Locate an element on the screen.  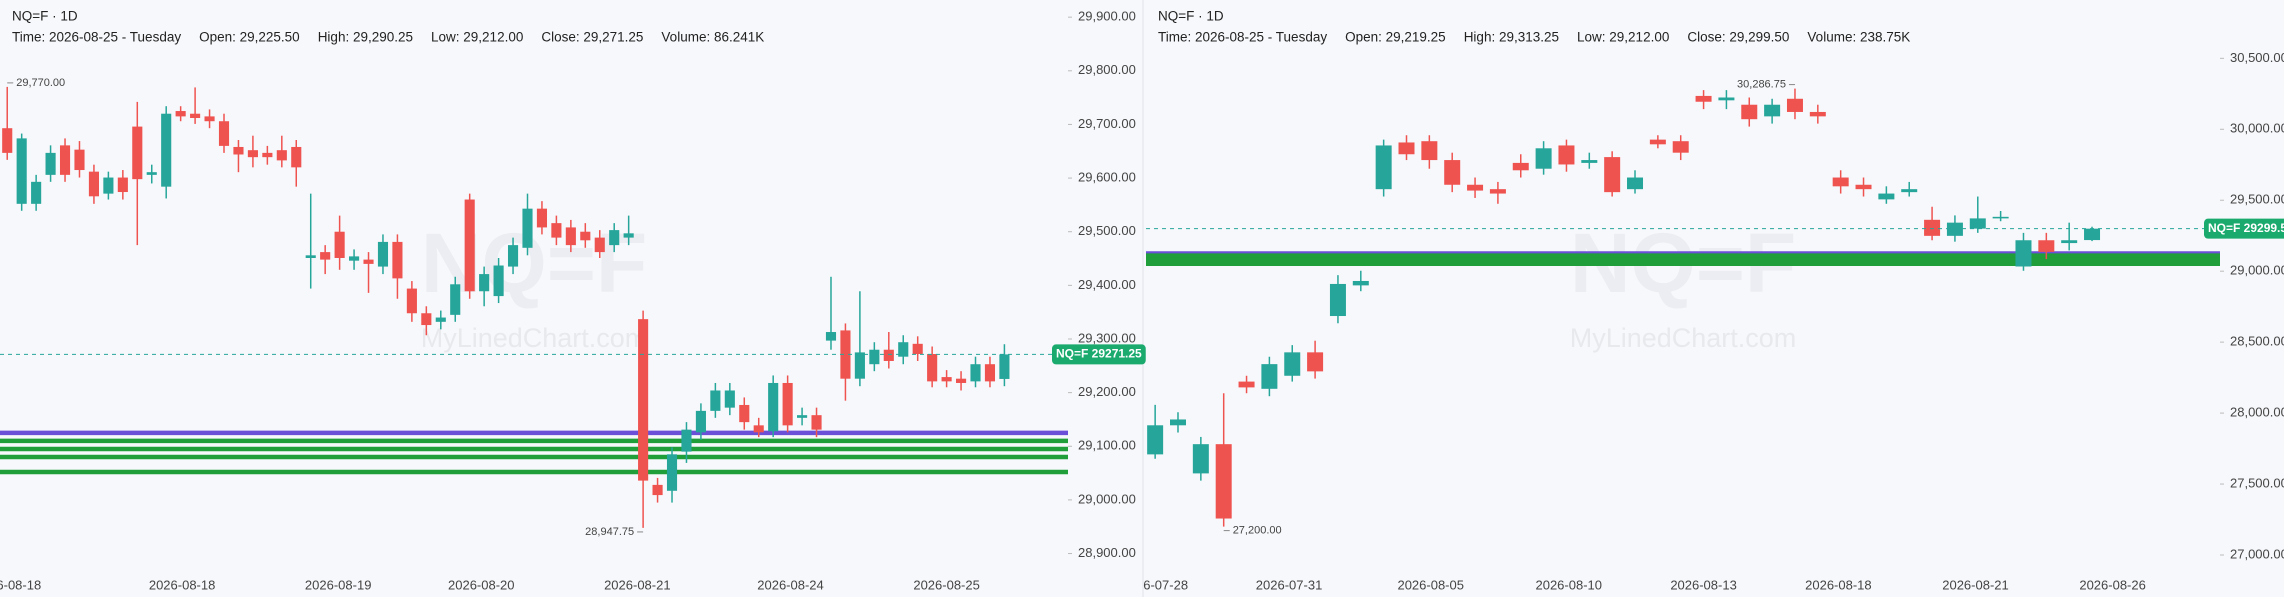
x-tick-label: 2026-08-25 is located at coordinates (946, 584).